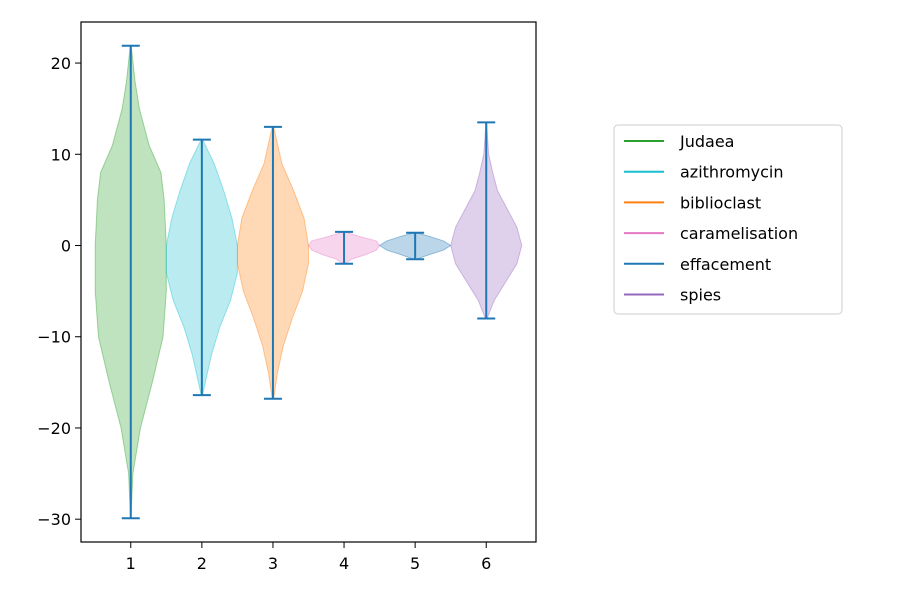 This screenshot has height=600, width=900. Describe the element at coordinates (415, 563) in the screenshot. I see `x-tick-label: 5` at that location.